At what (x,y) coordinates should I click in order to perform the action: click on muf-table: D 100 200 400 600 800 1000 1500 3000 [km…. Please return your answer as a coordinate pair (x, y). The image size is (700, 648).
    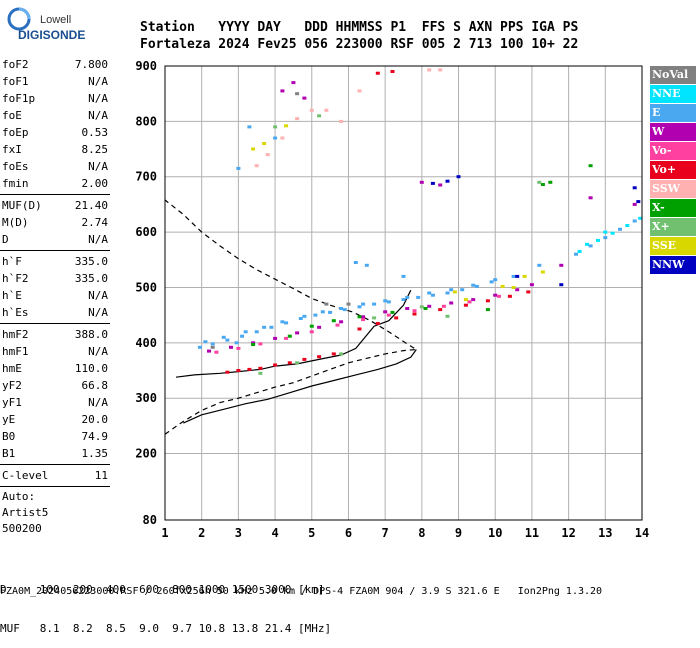
    Looking at the image, I should click on (165, 602).